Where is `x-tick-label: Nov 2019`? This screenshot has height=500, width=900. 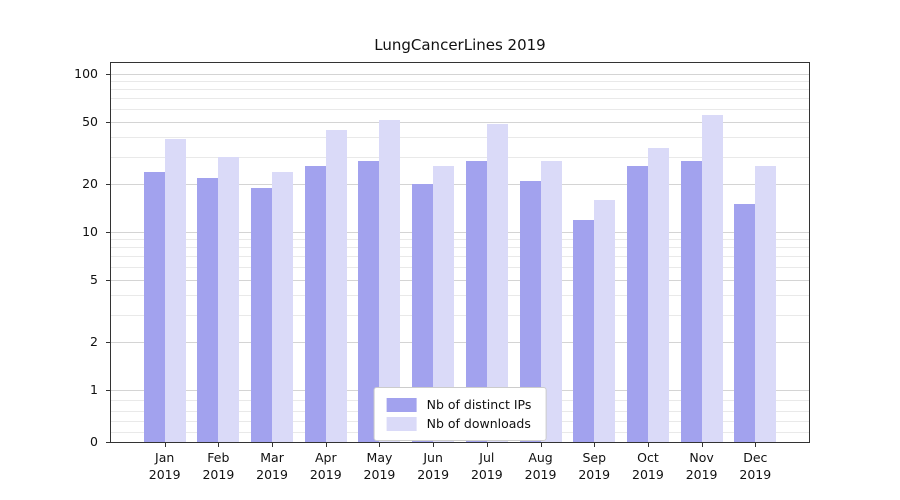 x-tick-label: Nov 2019 is located at coordinates (702, 466).